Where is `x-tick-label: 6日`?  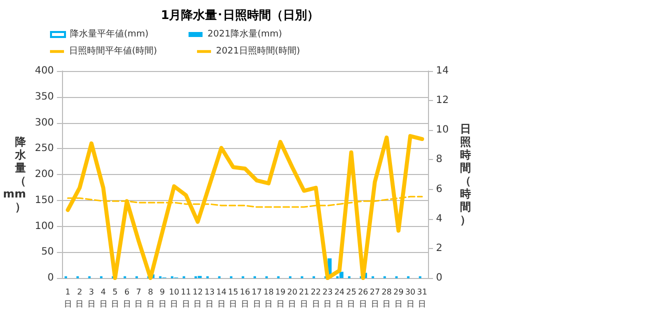
x-tick-label: 6日 is located at coordinates (126, 298).